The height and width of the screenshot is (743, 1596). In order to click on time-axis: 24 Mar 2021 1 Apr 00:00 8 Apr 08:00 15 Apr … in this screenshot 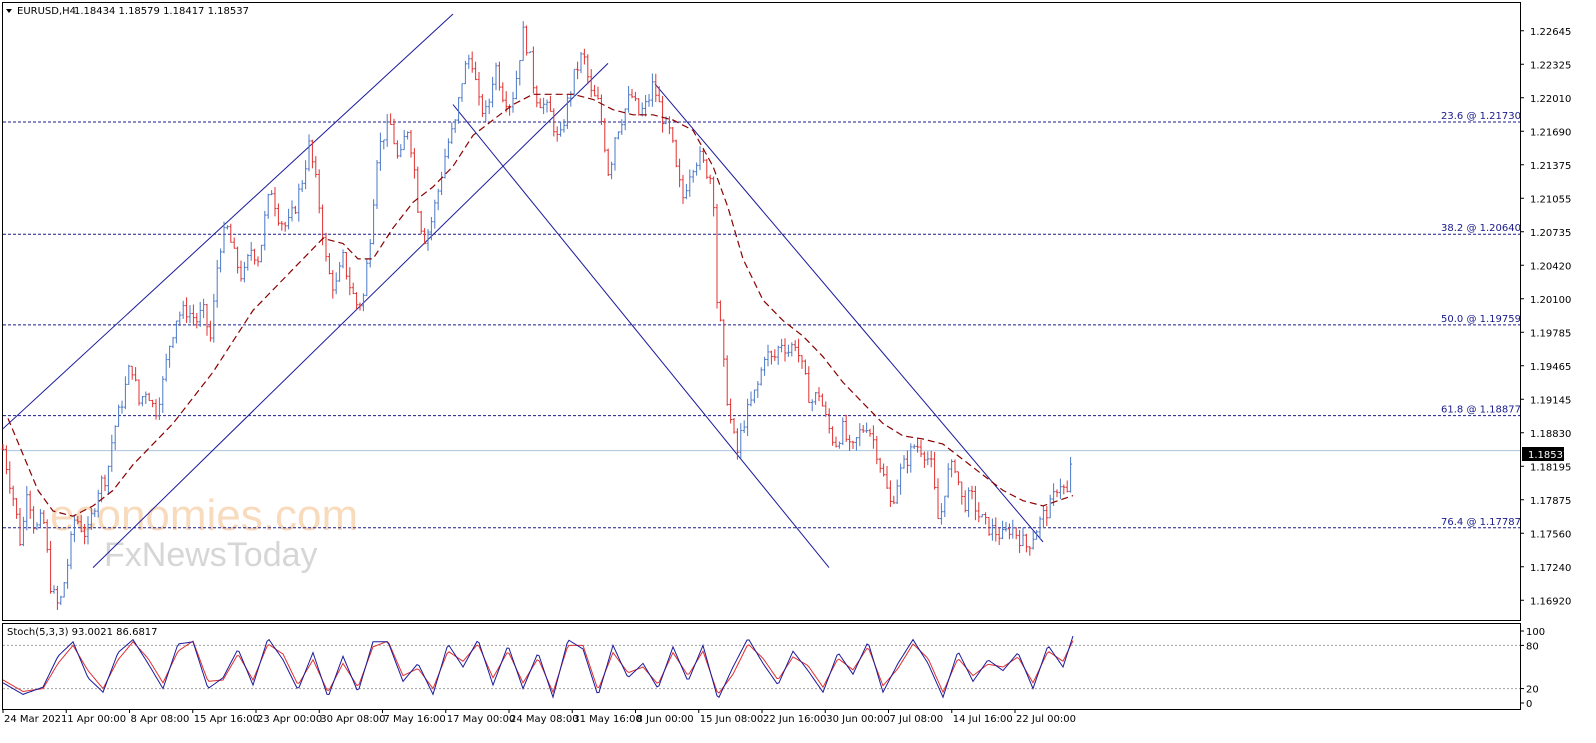, I will do `click(539, 717)`.